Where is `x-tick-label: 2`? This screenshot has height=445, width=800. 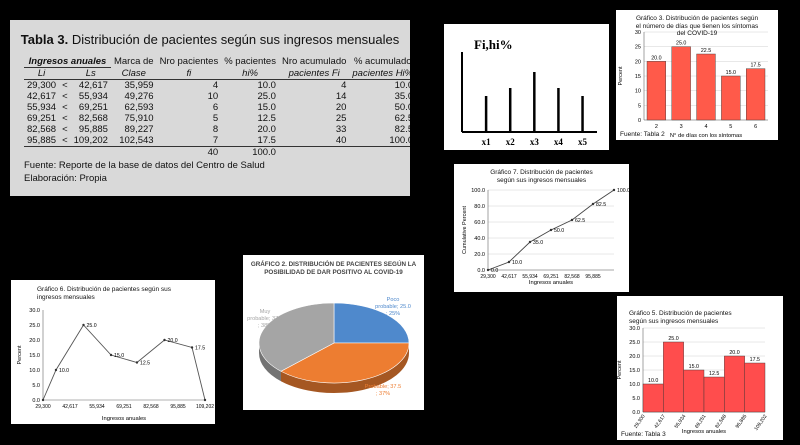
x-tick-label: 2 is located at coordinates (656, 127).